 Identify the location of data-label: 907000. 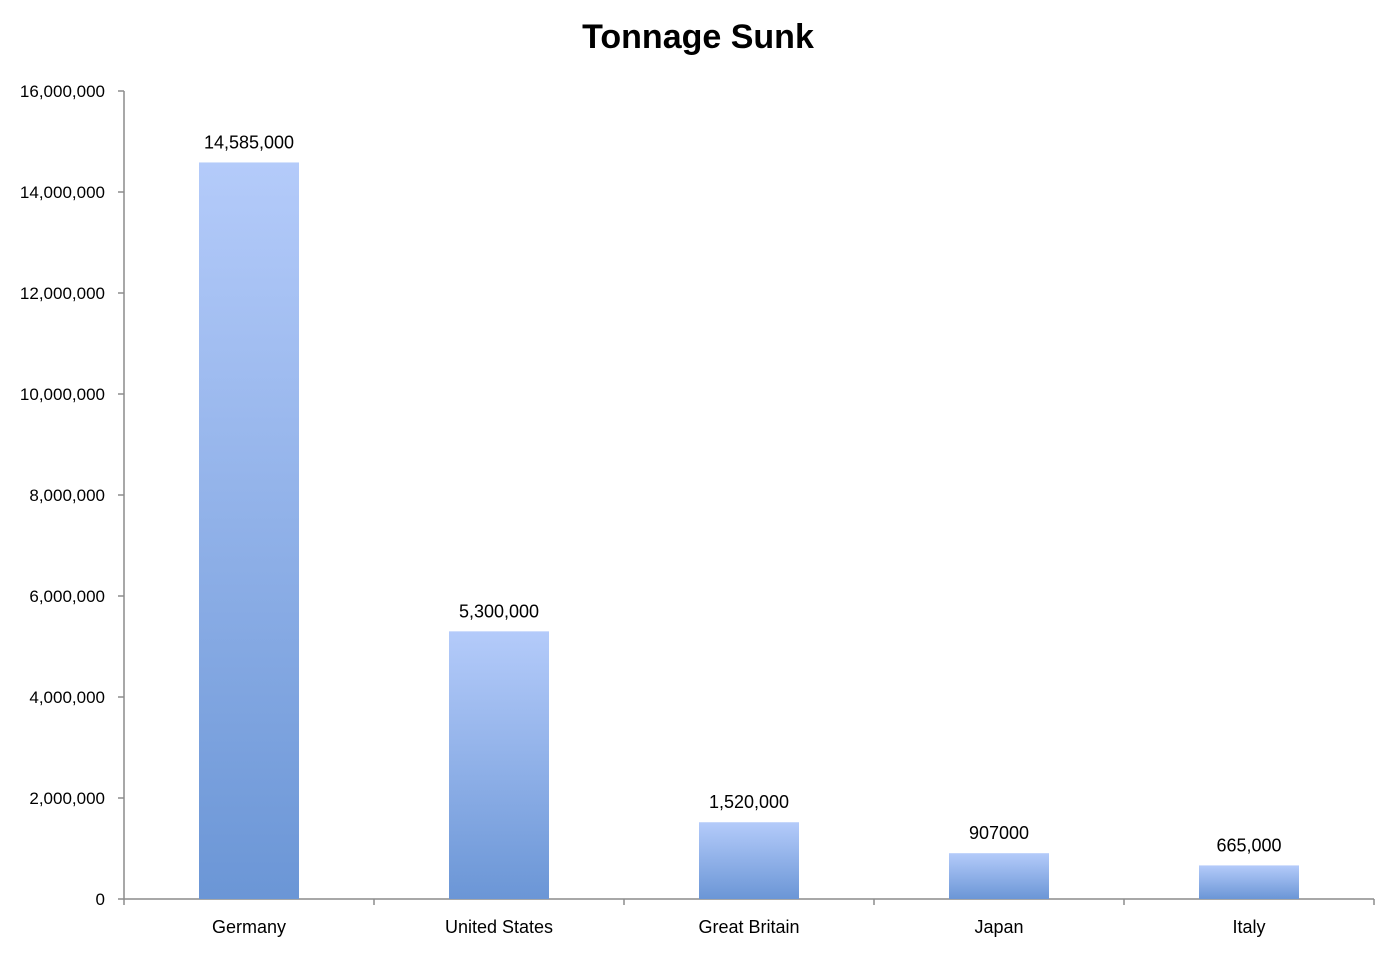
(999, 833).